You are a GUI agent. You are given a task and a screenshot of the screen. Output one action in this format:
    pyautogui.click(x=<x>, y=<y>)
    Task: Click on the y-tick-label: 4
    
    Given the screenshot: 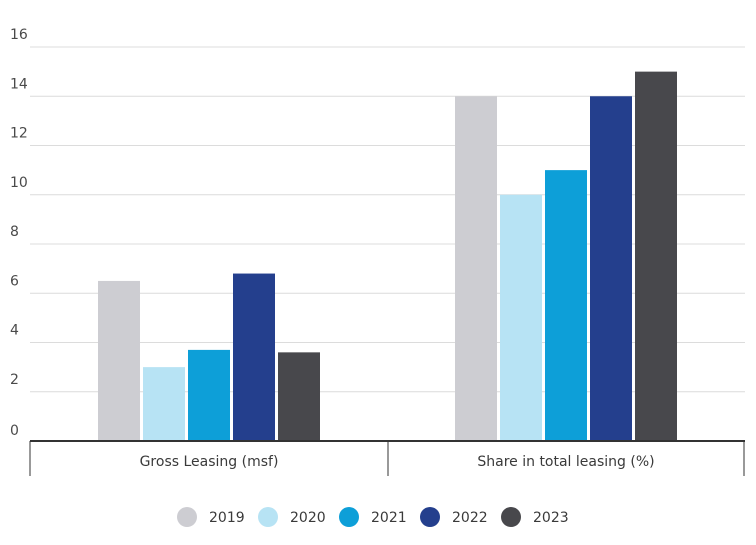 What is the action you would take?
    pyautogui.click(x=14, y=331)
    